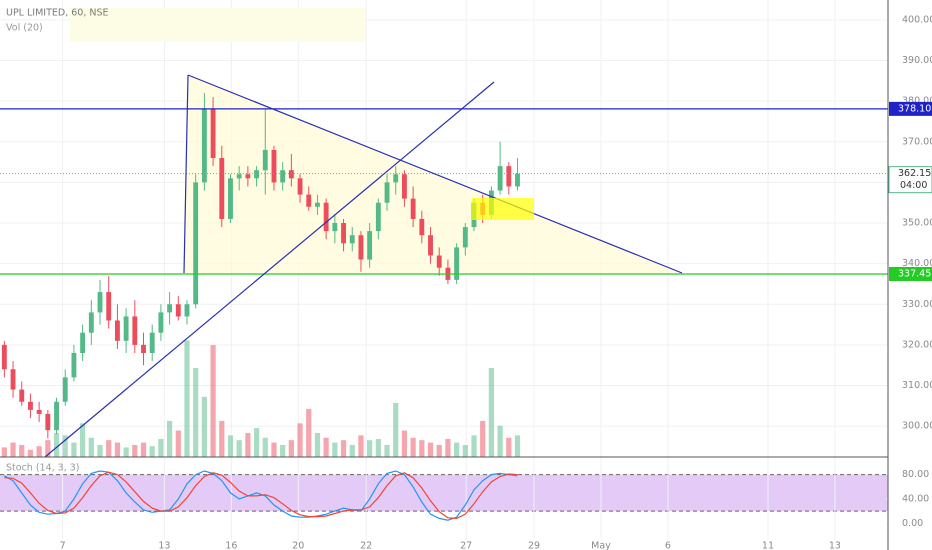 The image size is (932, 550). I want to click on x-tick-label: May, so click(601, 545).